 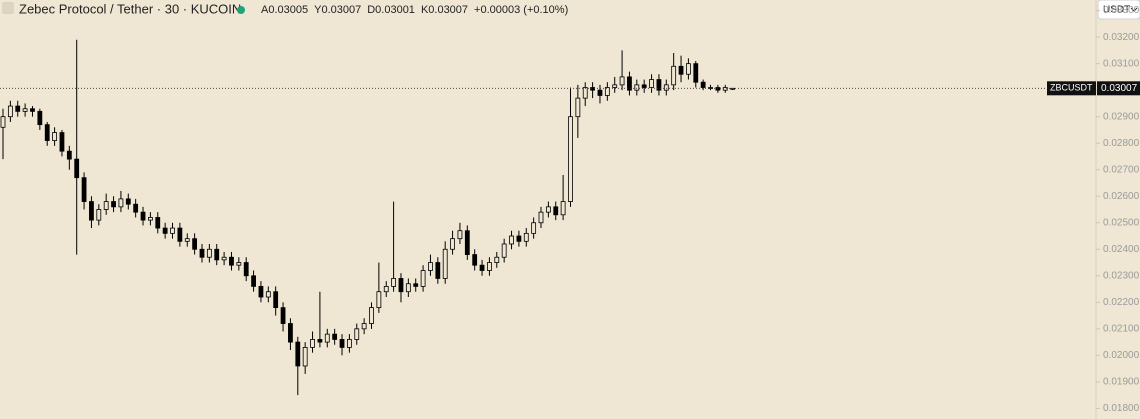 I want to click on legend-value: +0.00003 (+0.10%), so click(x=521, y=10).